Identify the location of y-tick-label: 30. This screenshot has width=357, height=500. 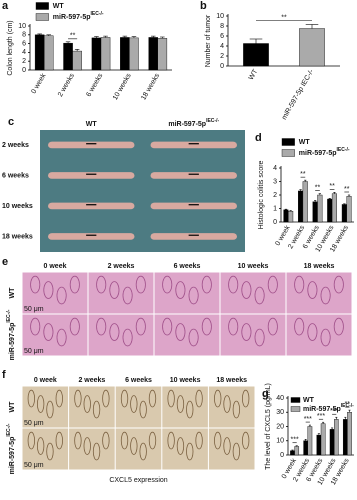
(280, 412).